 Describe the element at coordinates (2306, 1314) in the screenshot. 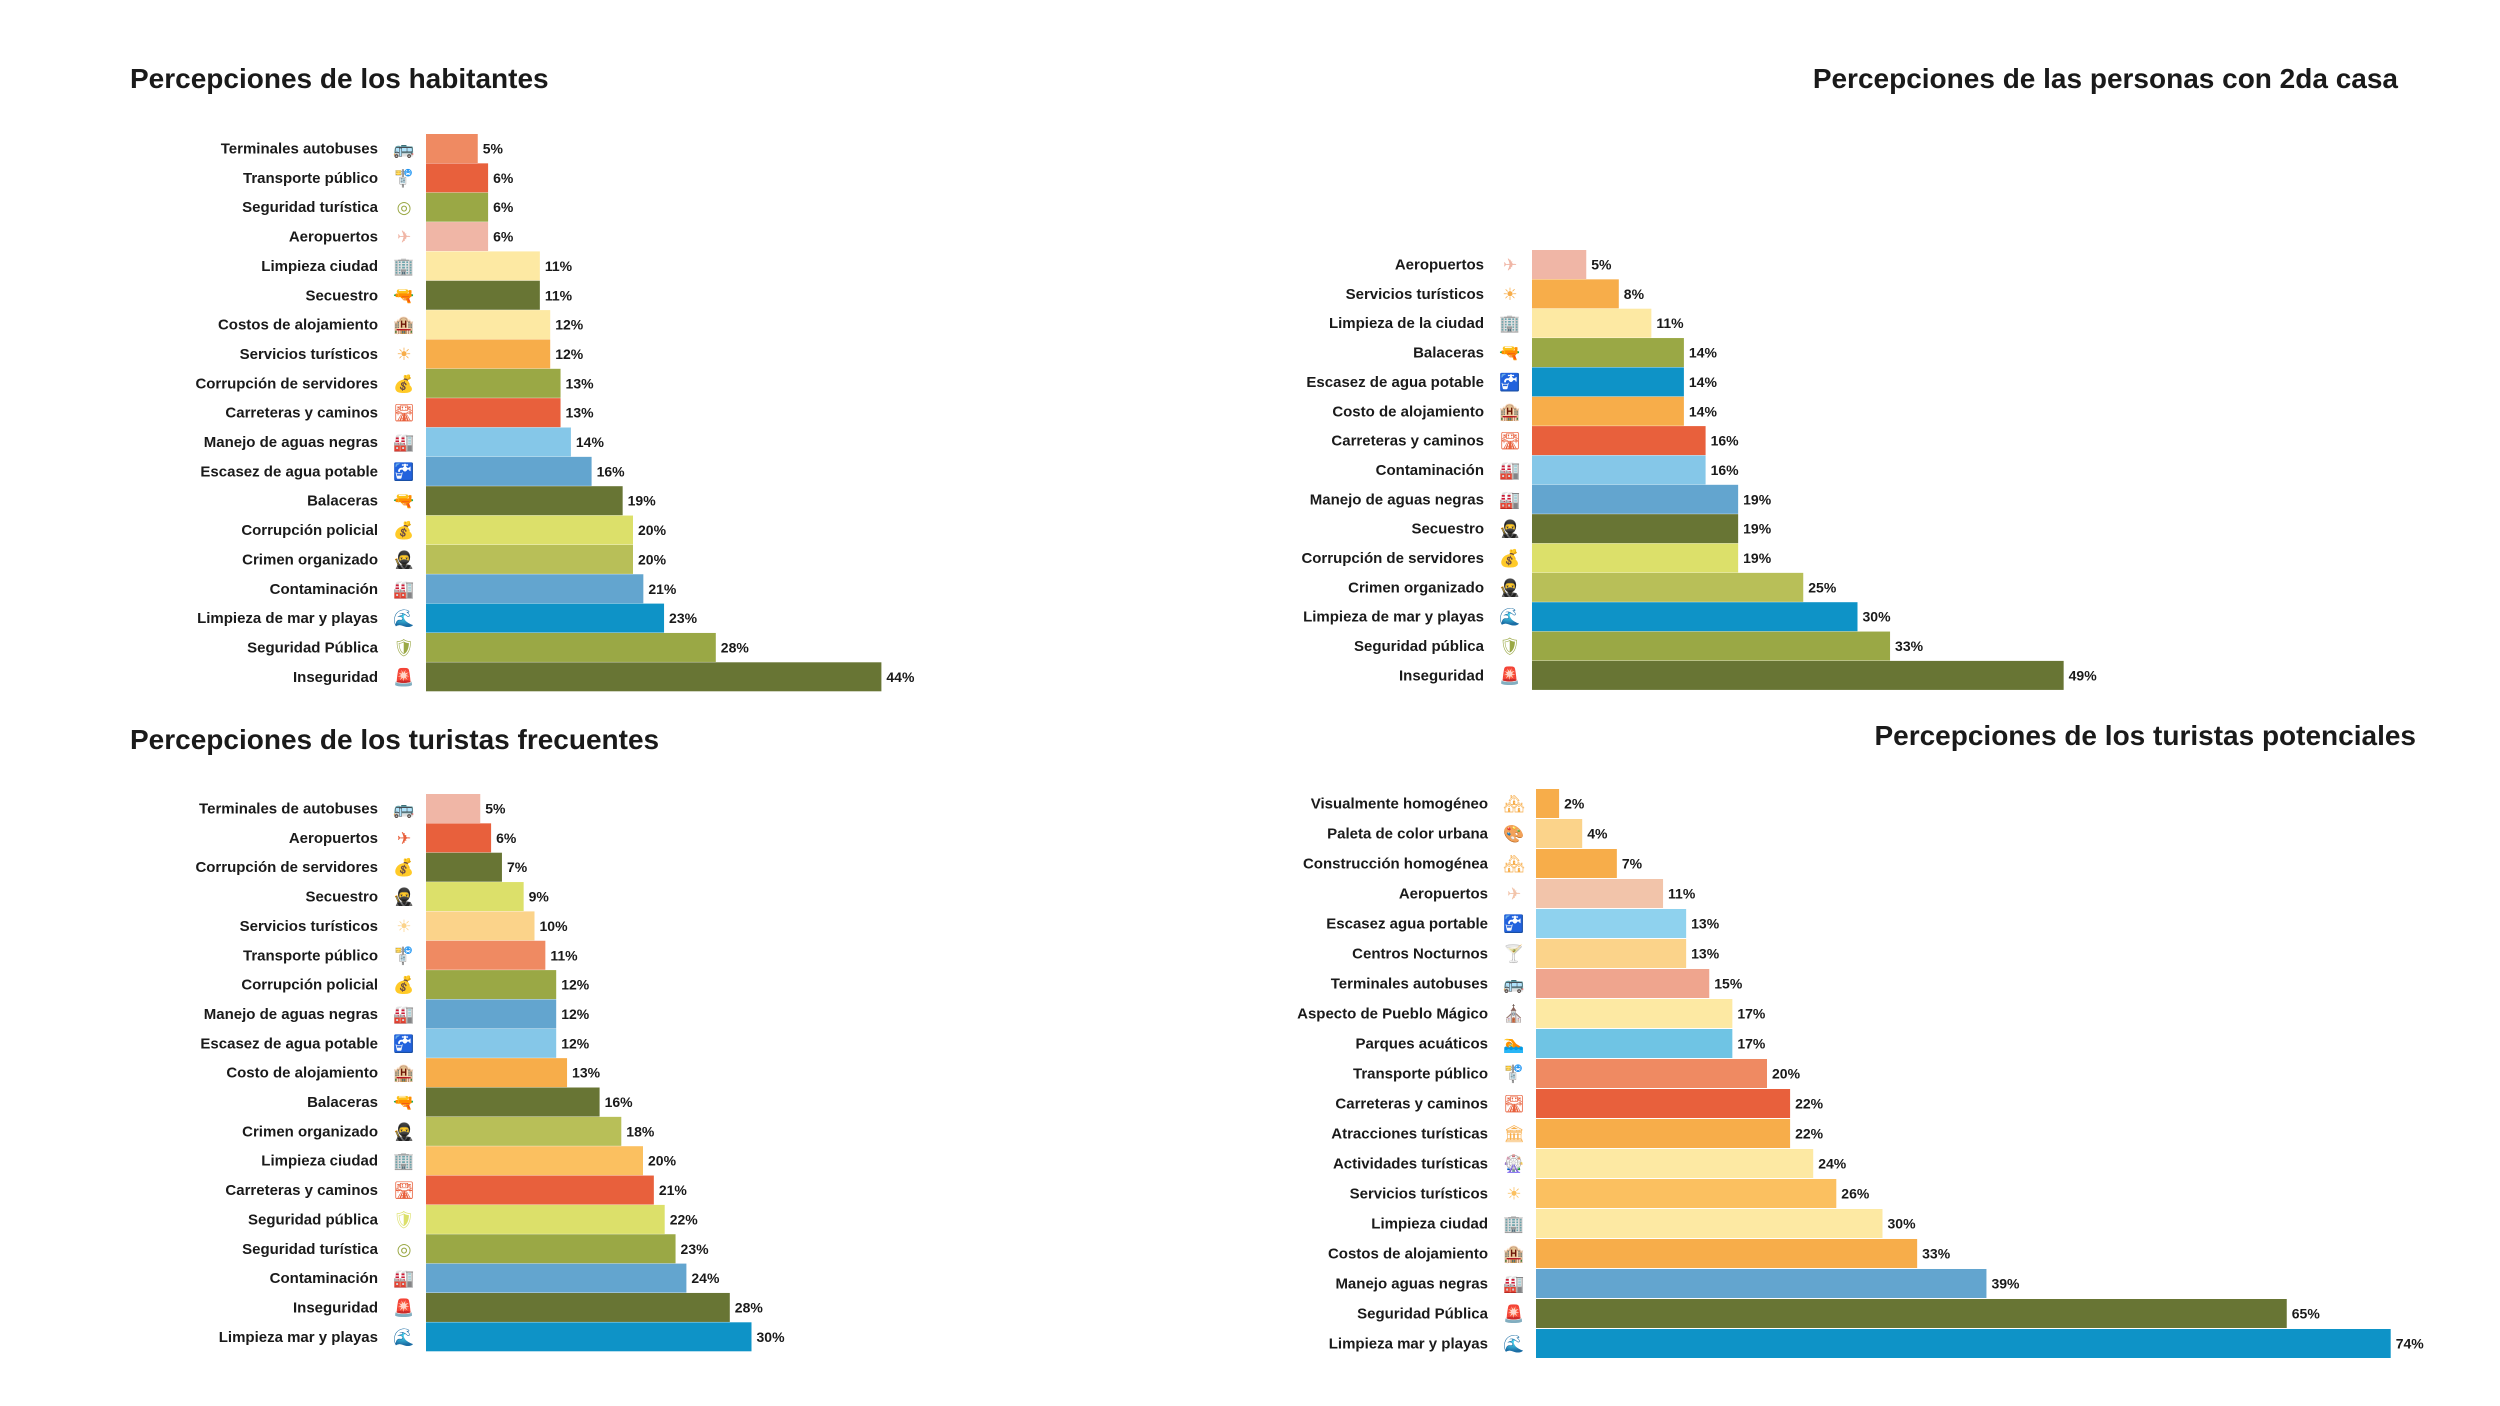

I see `value-label: 65%` at that location.